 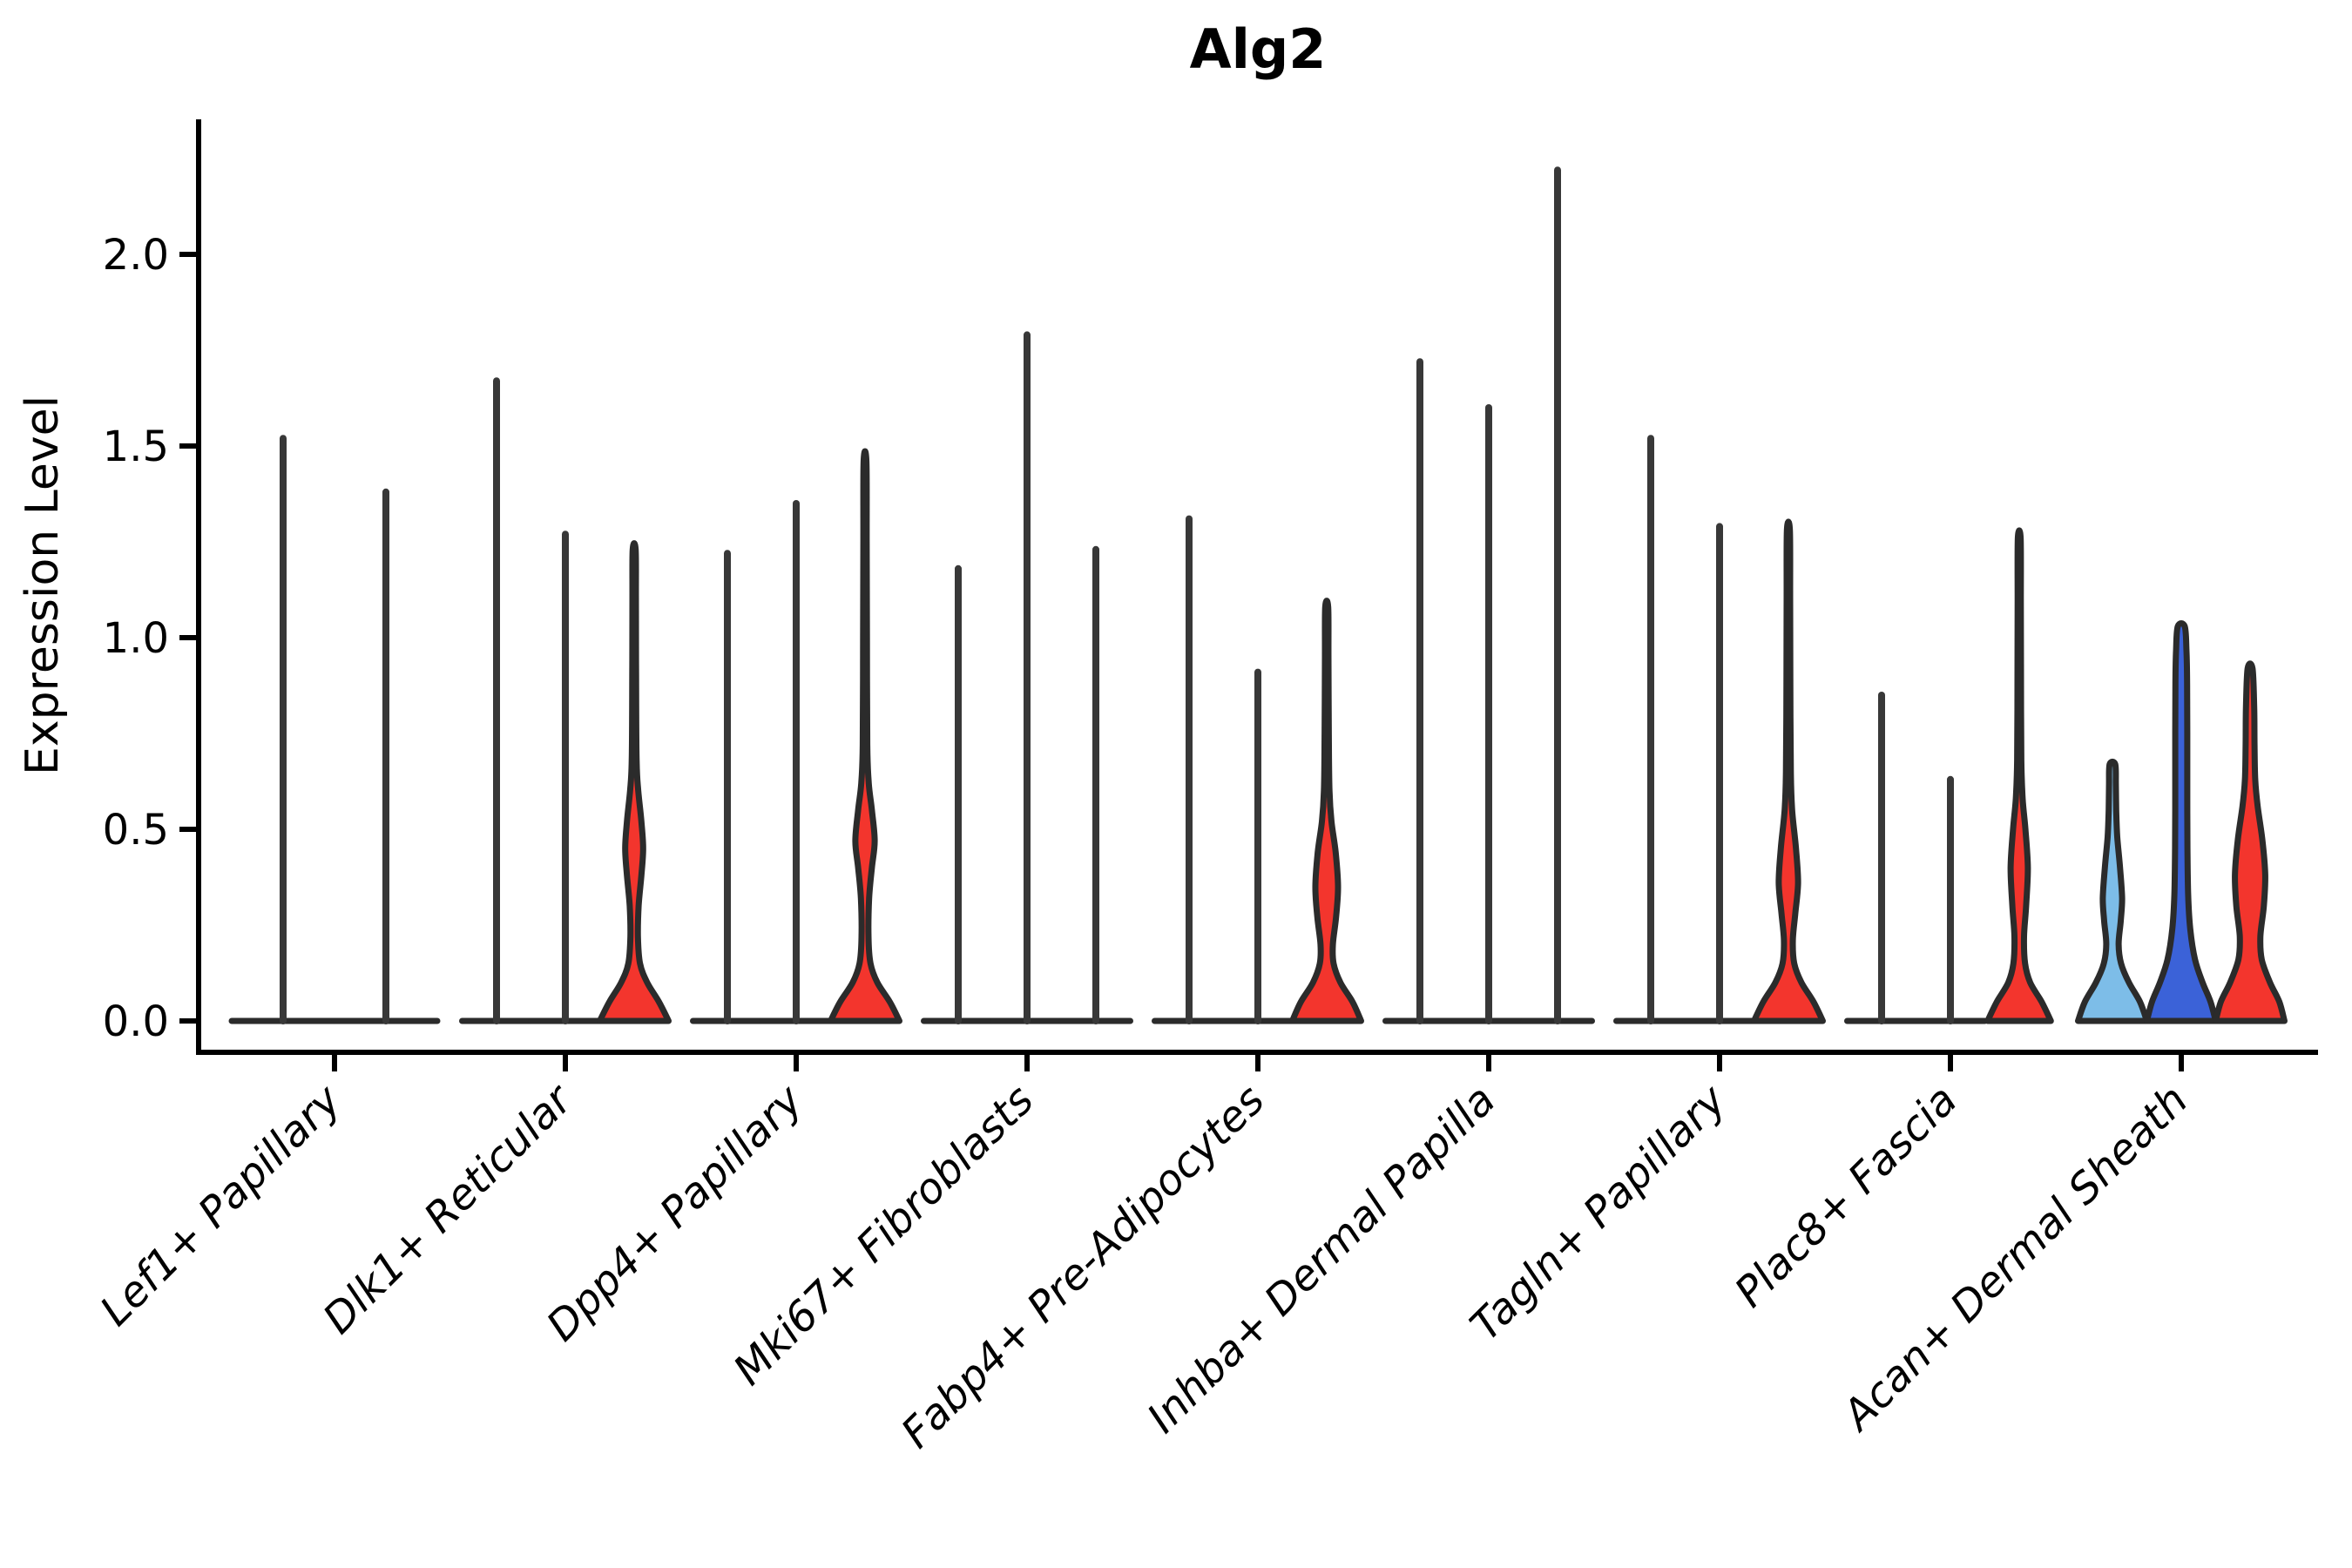 What do you see at coordinates (675, 1212) in the screenshot?
I see `x-tick-label: Dpp4+ Papillary` at bounding box center [675, 1212].